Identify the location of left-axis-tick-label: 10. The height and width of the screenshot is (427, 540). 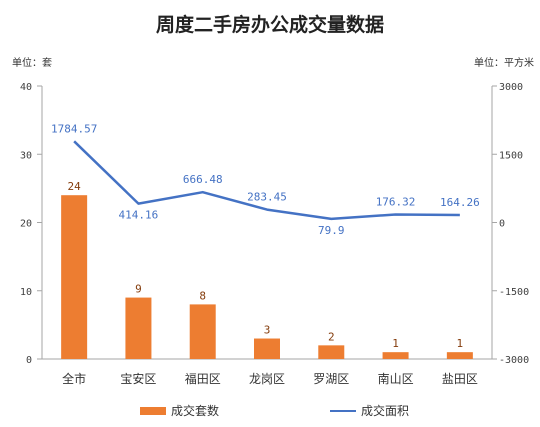
(26, 292).